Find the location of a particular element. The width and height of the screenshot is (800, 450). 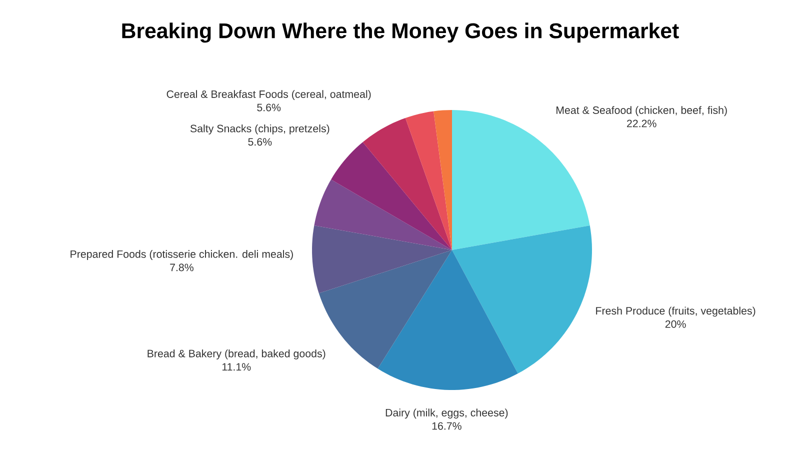

slice-label: Dairy (milk, eggs, cheese) is located at coordinates (447, 413).